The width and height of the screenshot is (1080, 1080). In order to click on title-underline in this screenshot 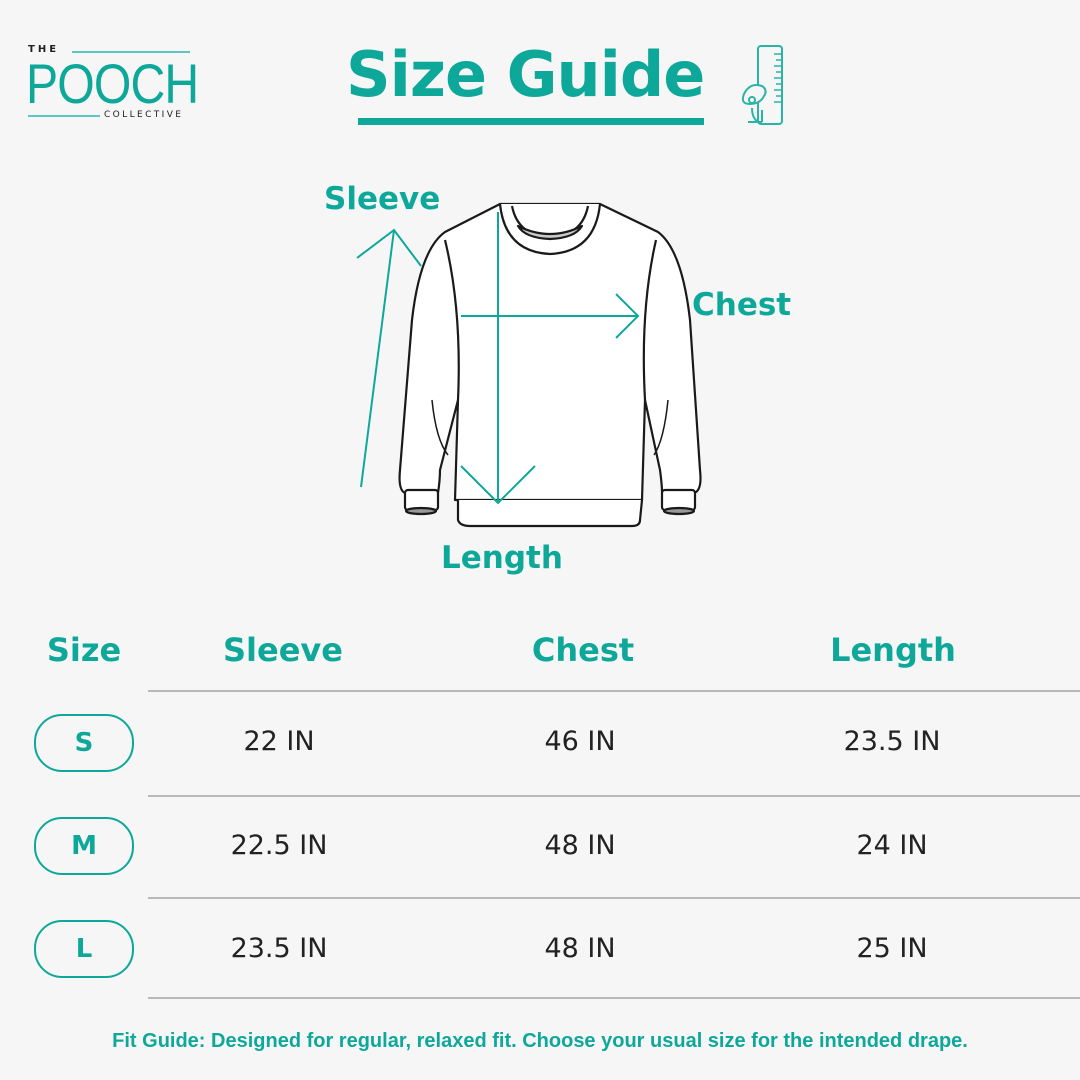, I will do `click(531, 121)`.